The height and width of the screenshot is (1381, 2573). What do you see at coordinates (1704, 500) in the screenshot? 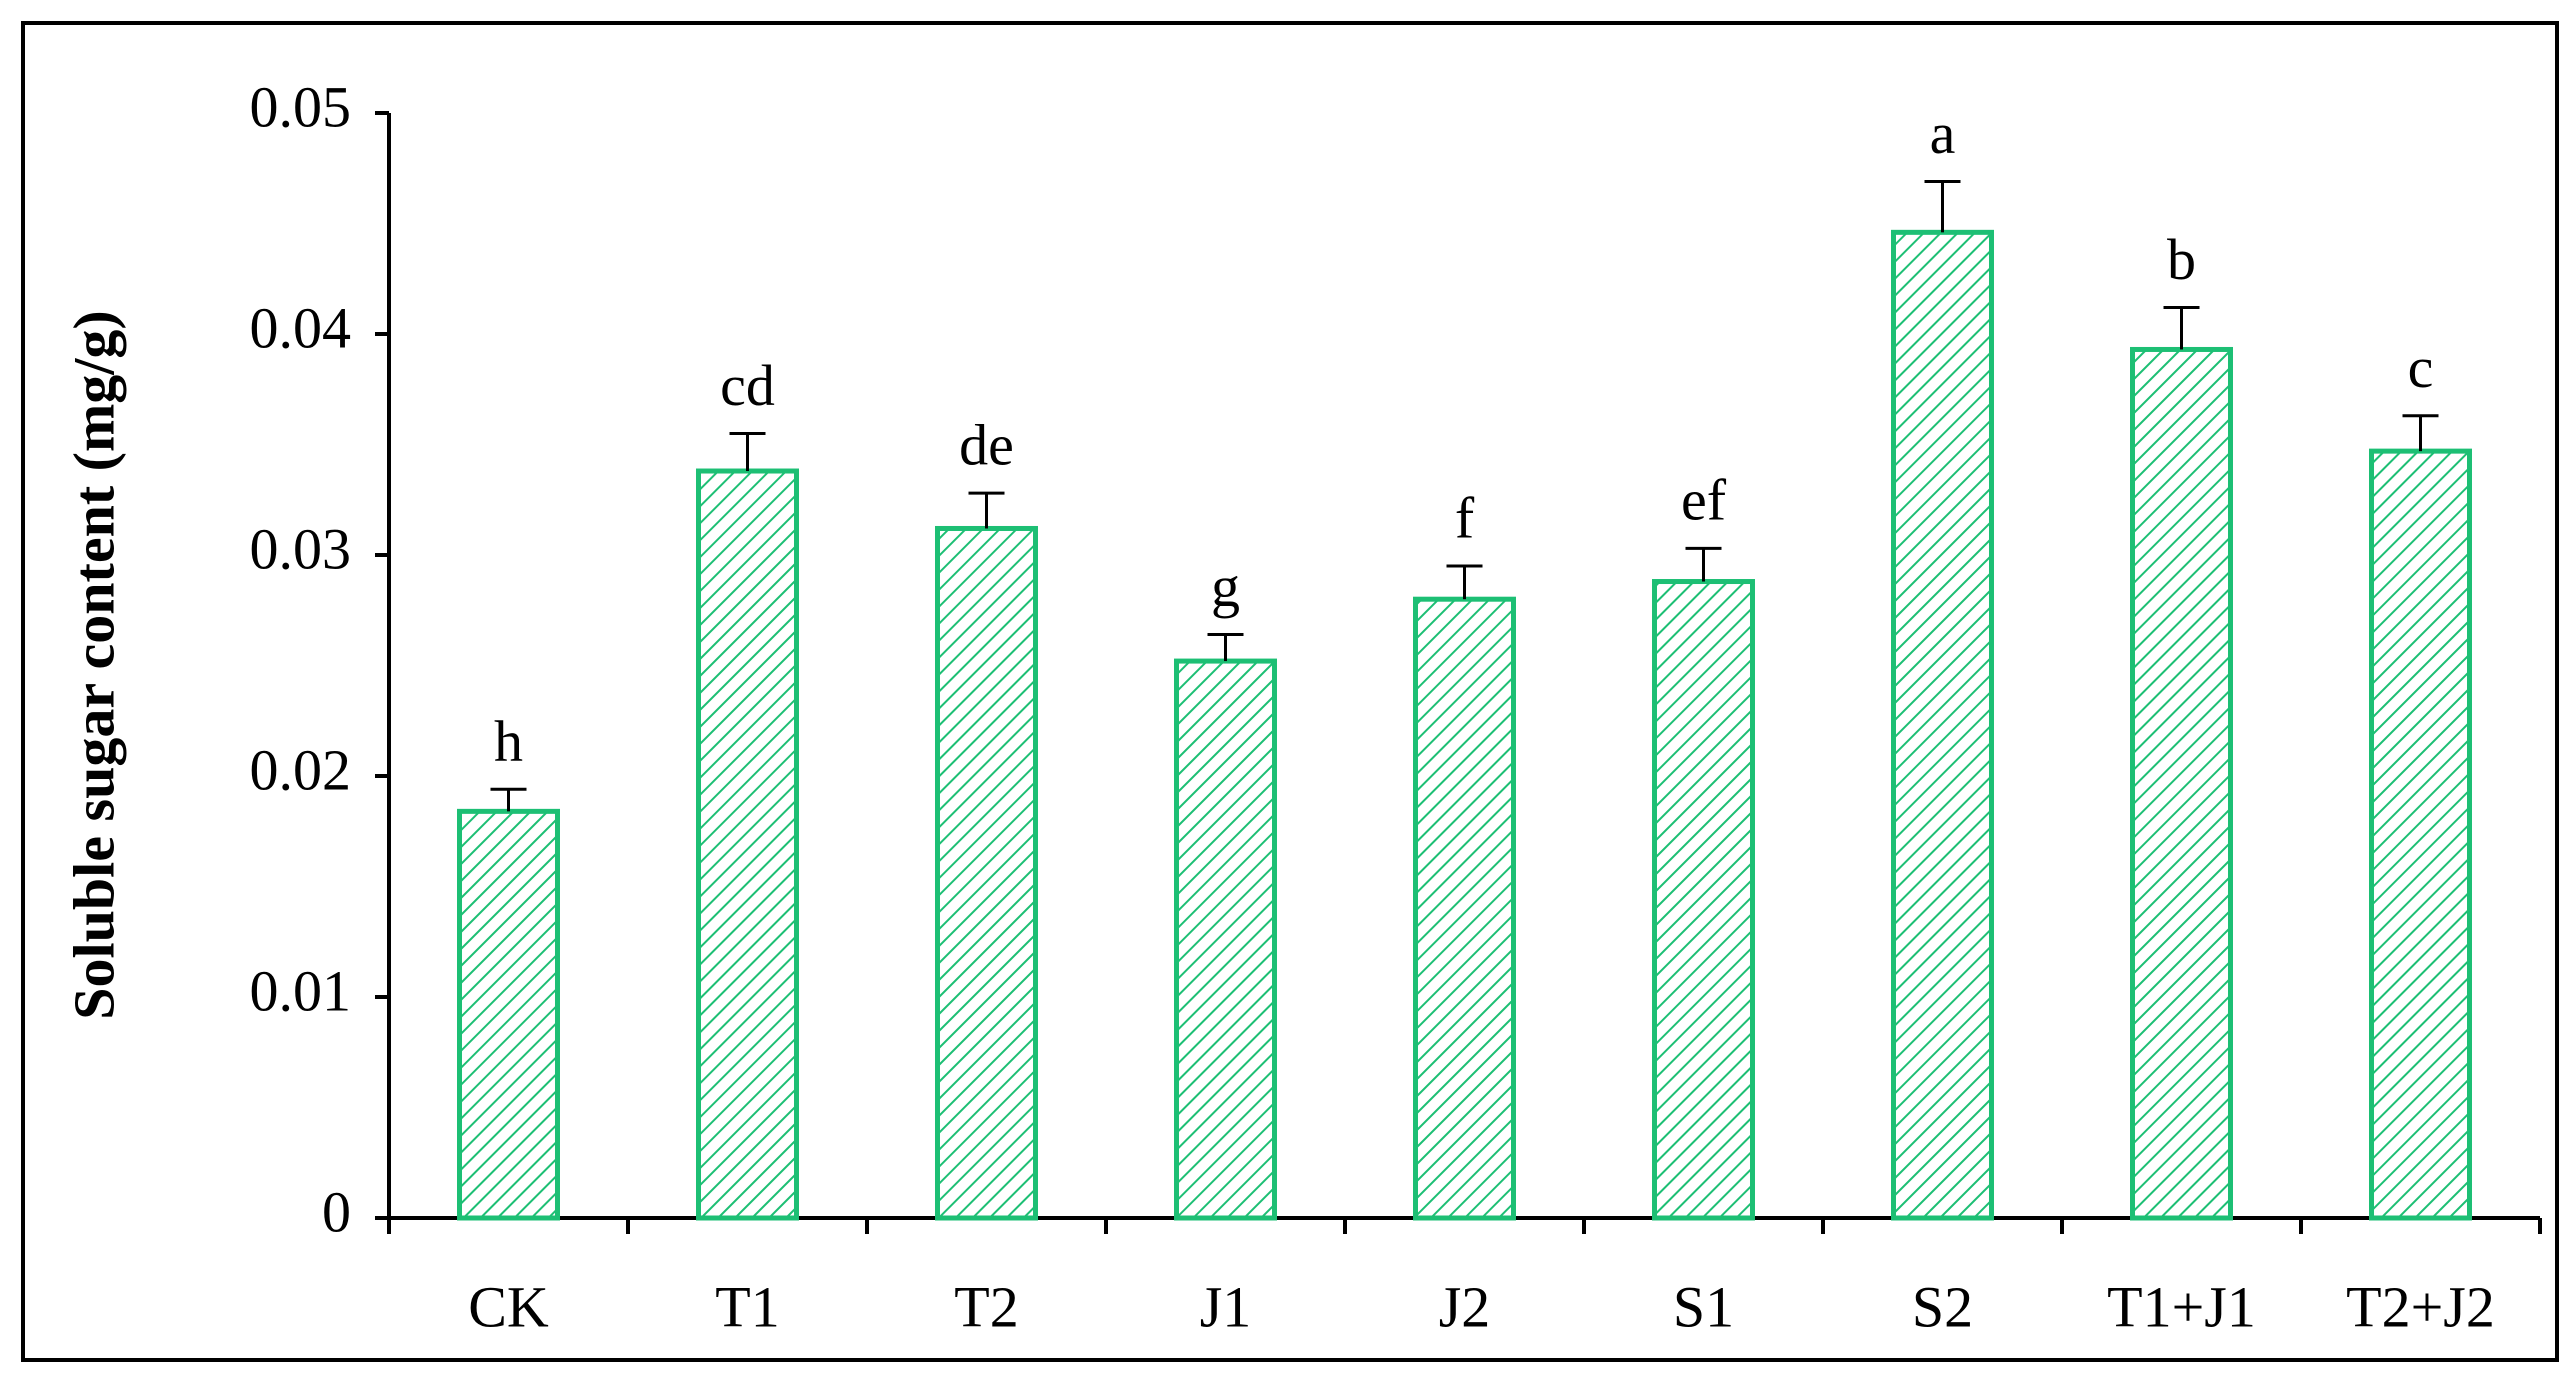
I see `significance-label: ef` at bounding box center [1704, 500].